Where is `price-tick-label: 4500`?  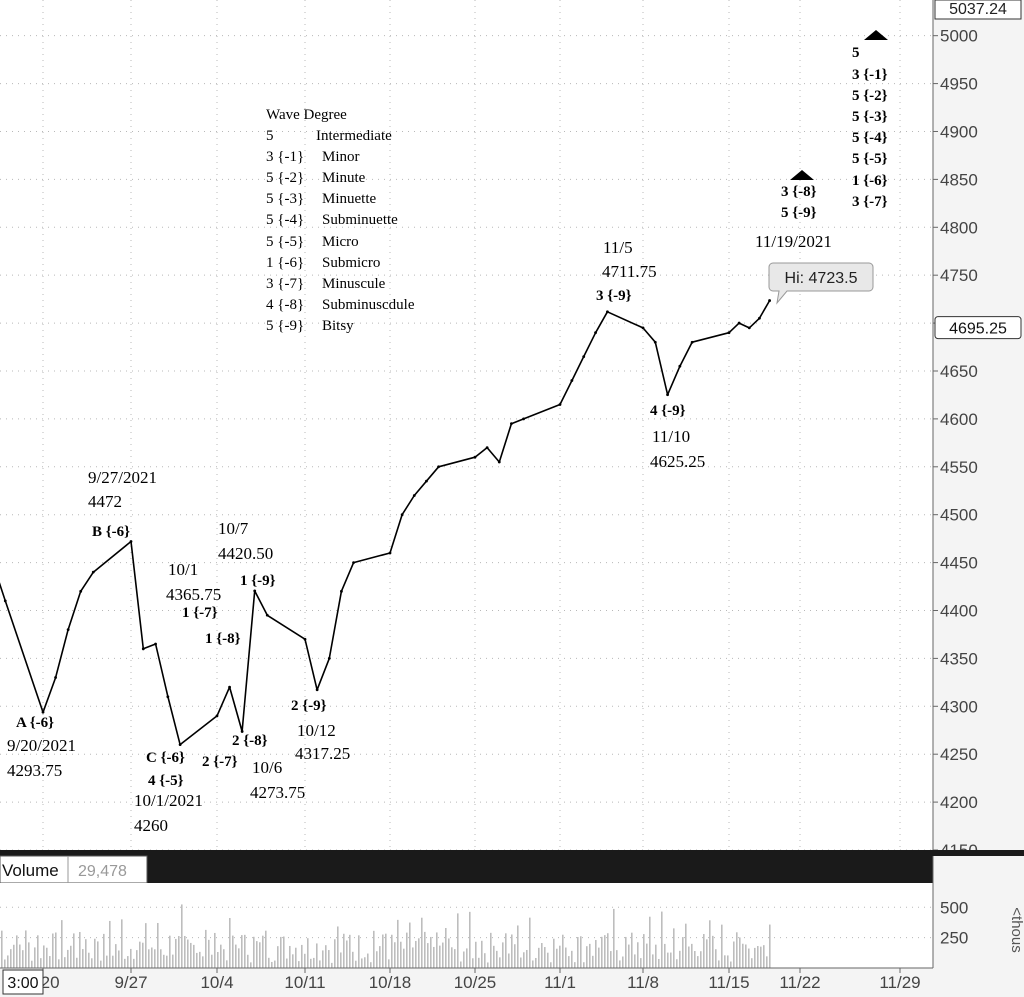 price-tick-label: 4500 is located at coordinates (959, 515).